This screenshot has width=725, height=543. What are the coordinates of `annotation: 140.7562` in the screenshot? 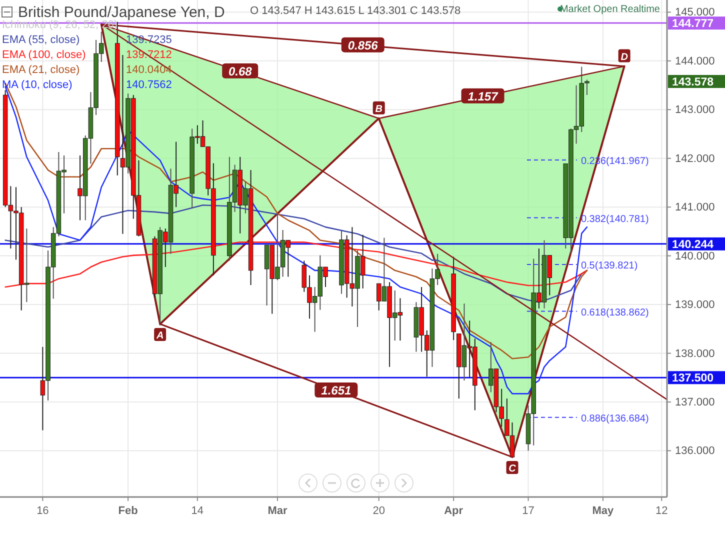 It's located at (149, 85).